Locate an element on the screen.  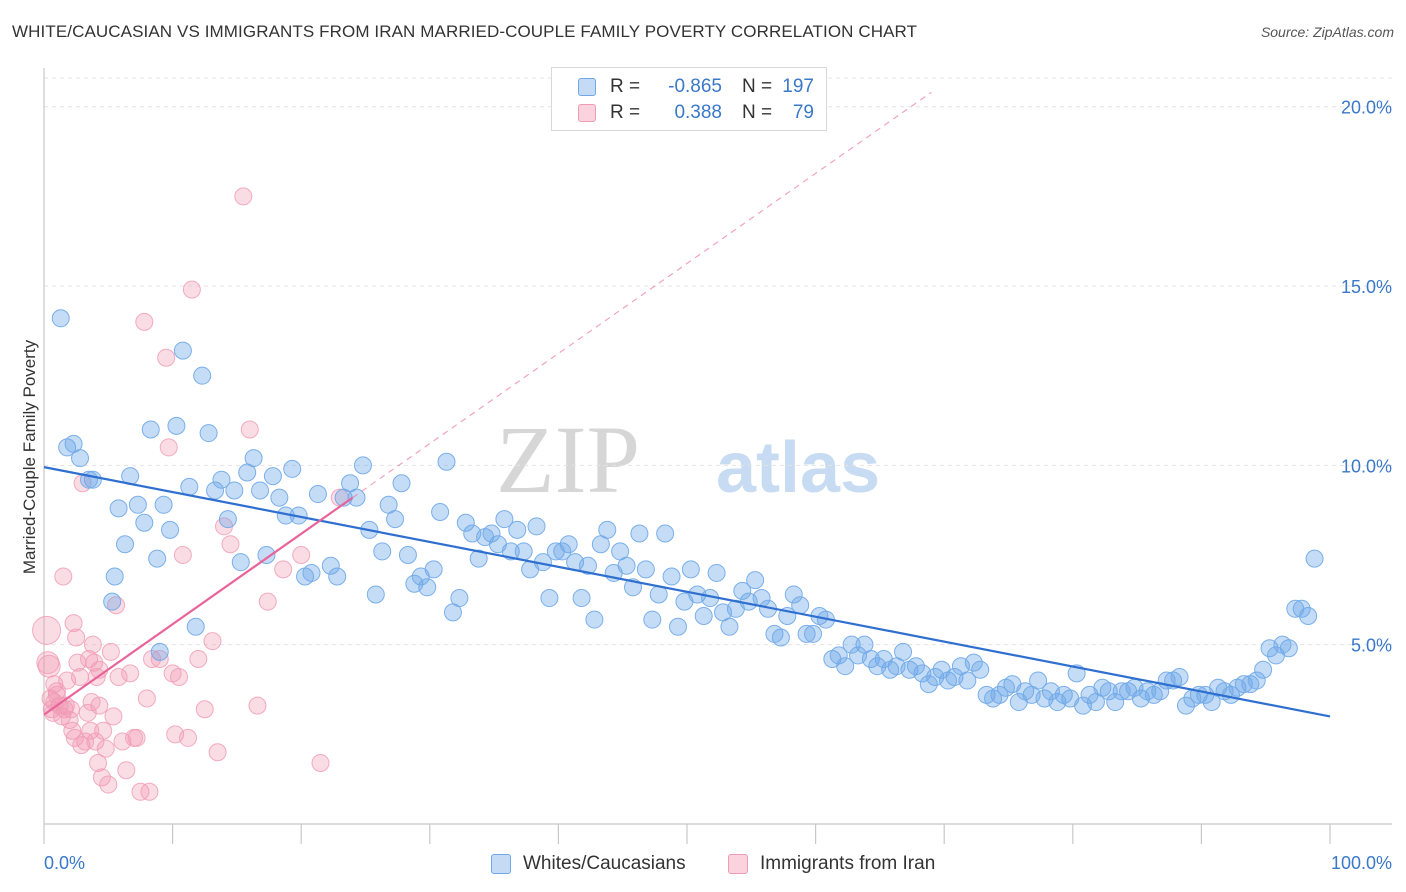
iran-trend-line is located at coordinates (198, 606).